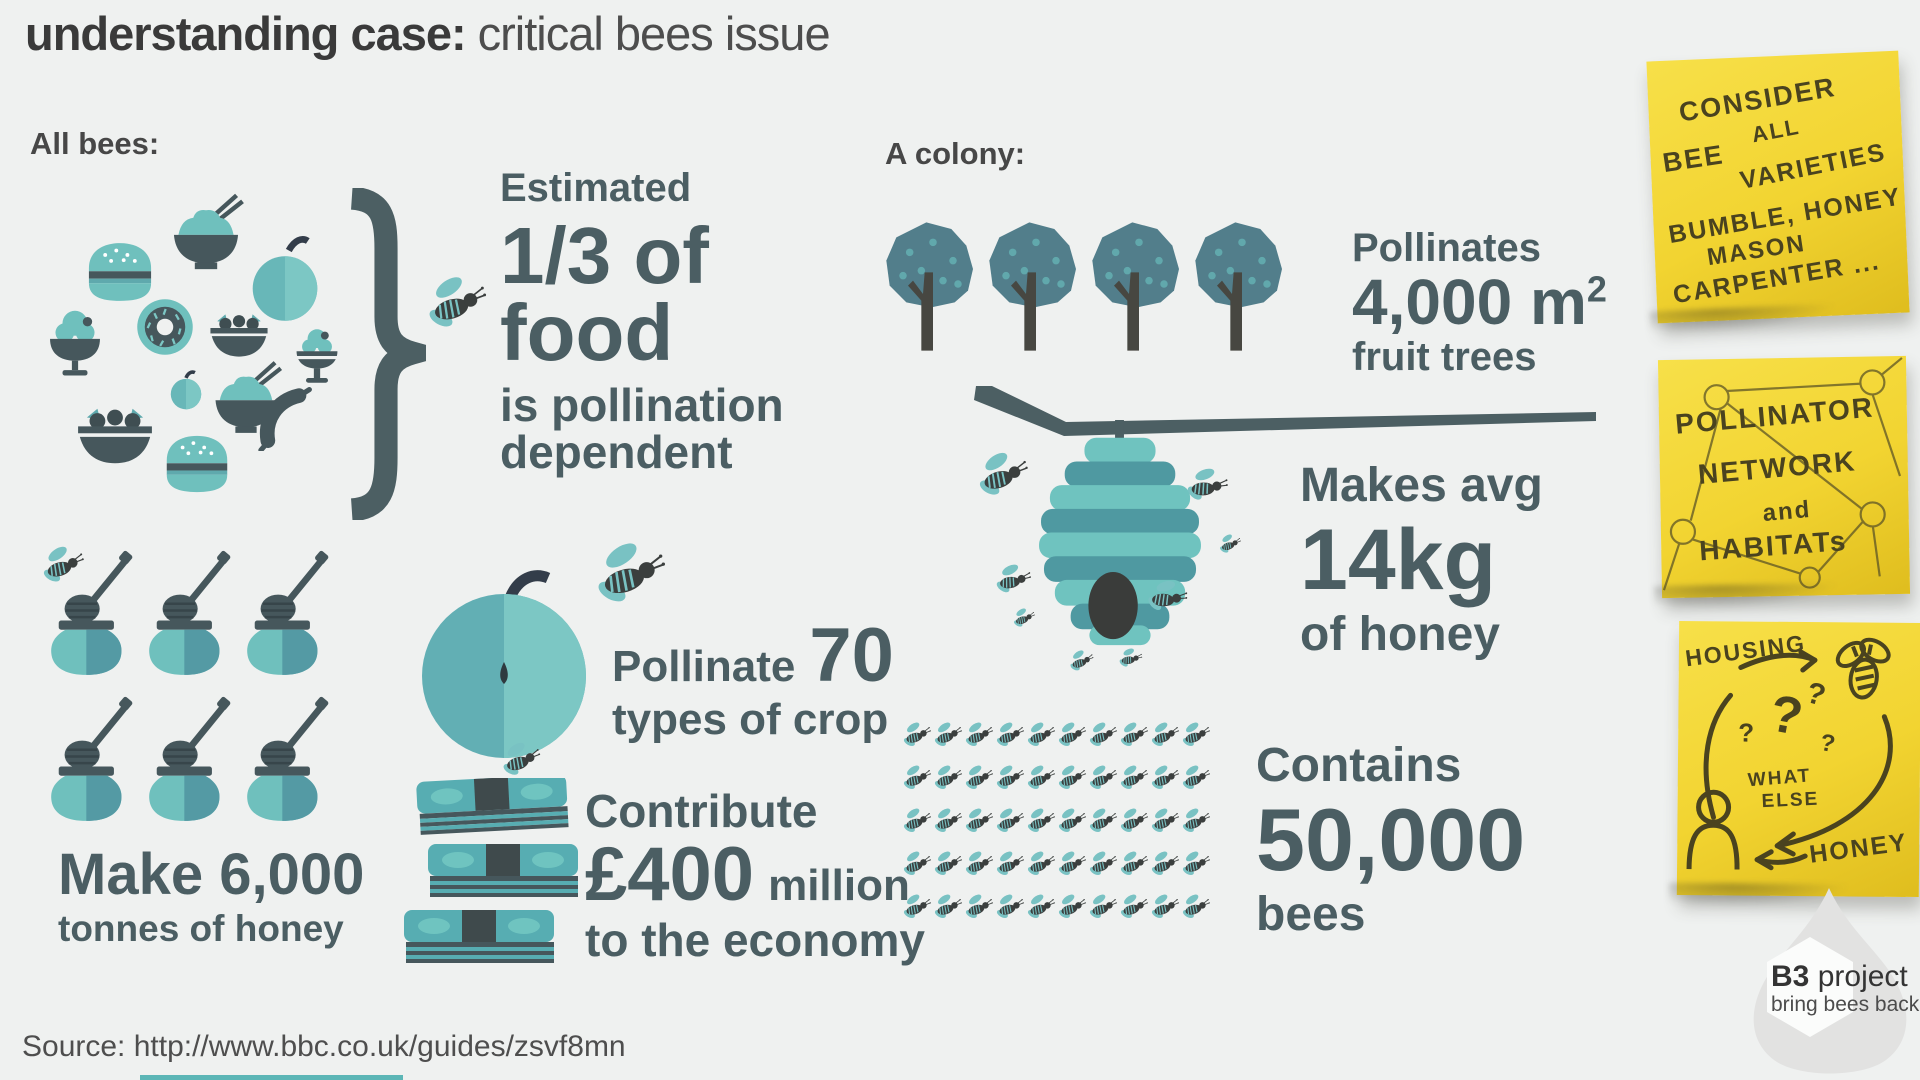 The height and width of the screenshot is (1080, 1920). I want to click on trees-stat: Pollinates 4,000 m2 fruit trees, so click(1479, 302).